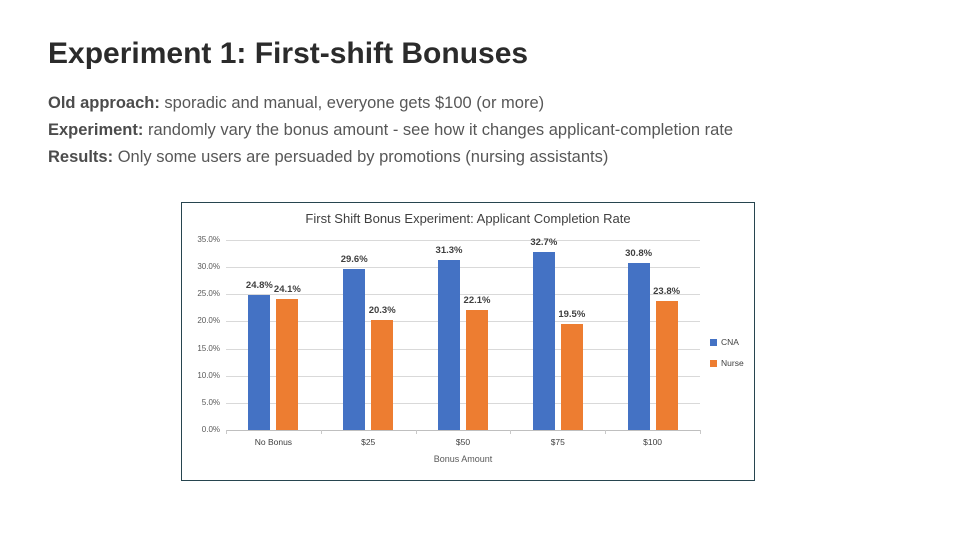 Image resolution: width=960 pixels, height=540 pixels. I want to click on y-tick-label: 10.0%, so click(208, 375).